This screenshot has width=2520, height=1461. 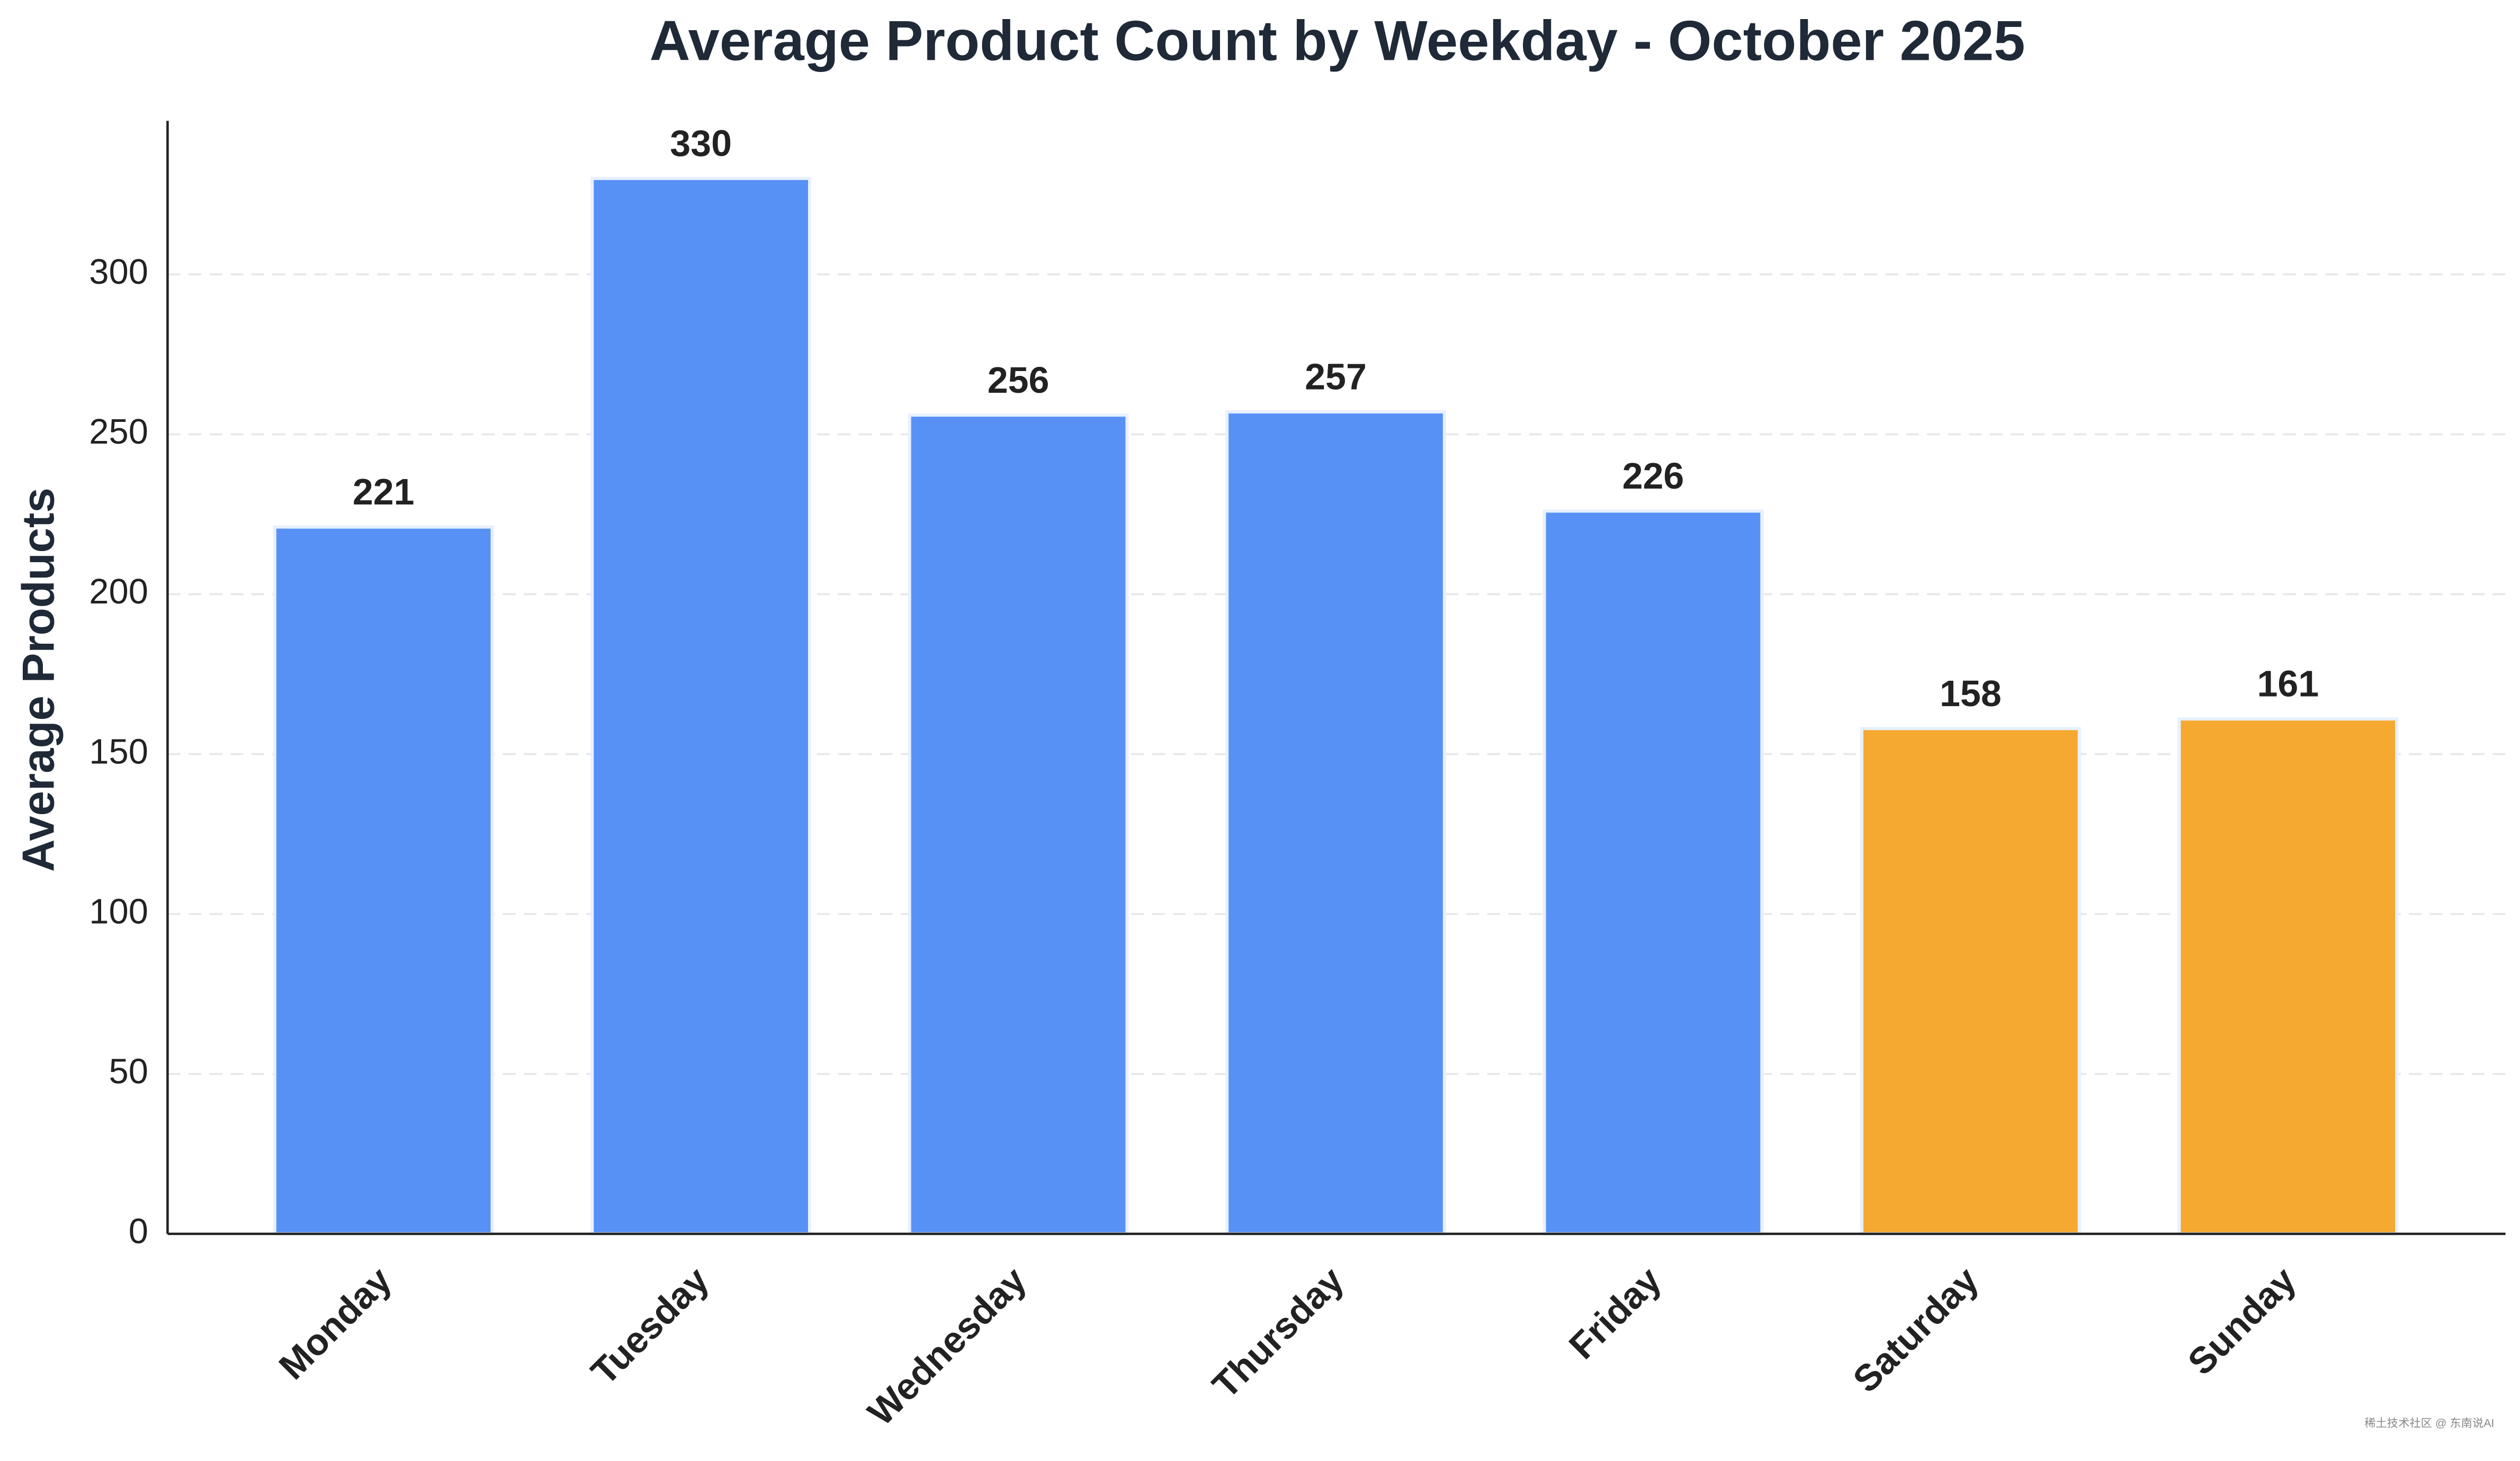 What do you see at coordinates (2242, 1321) in the screenshot?
I see `x-tick-label: Sunday` at bounding box center [2242, 1321].